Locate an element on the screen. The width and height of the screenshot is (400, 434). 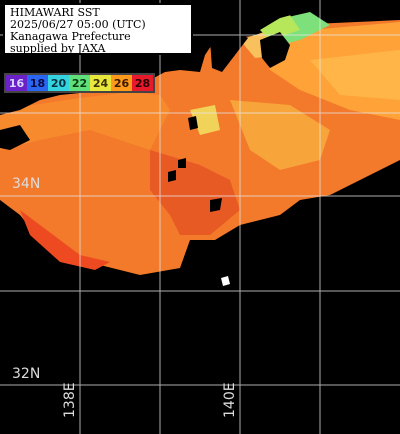
legend-cell: 26 is located at coordinates (121, 83).